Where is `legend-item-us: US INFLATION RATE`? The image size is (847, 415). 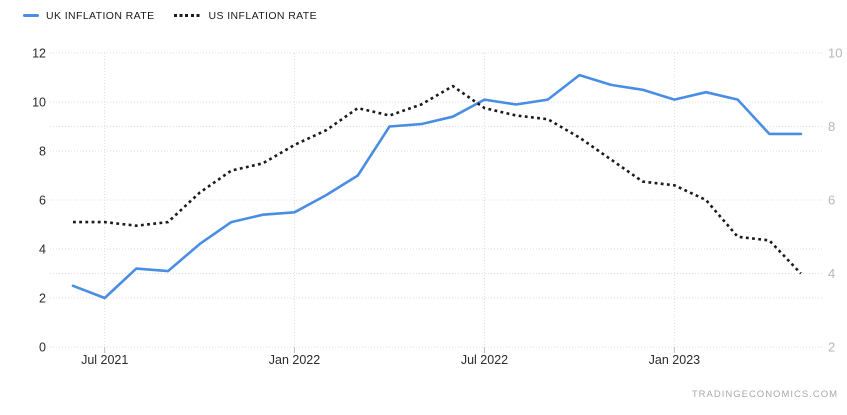 legend-item-us: US INFLATION RATE is located at coordinates (245, 15).